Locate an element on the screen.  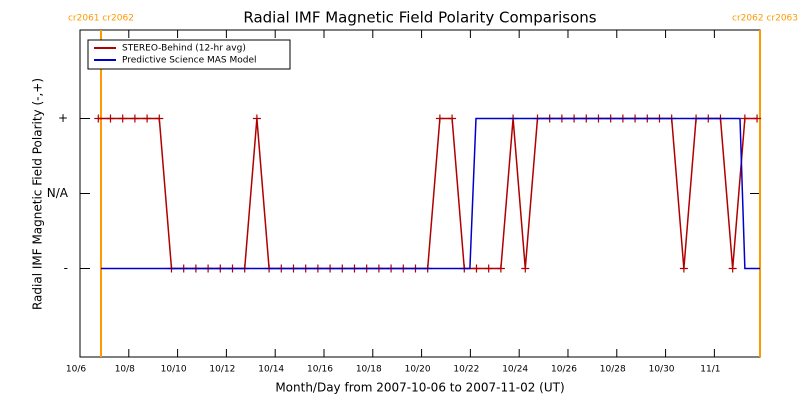
x-tick-label: 10/16 is located at coordinates (320, 370).